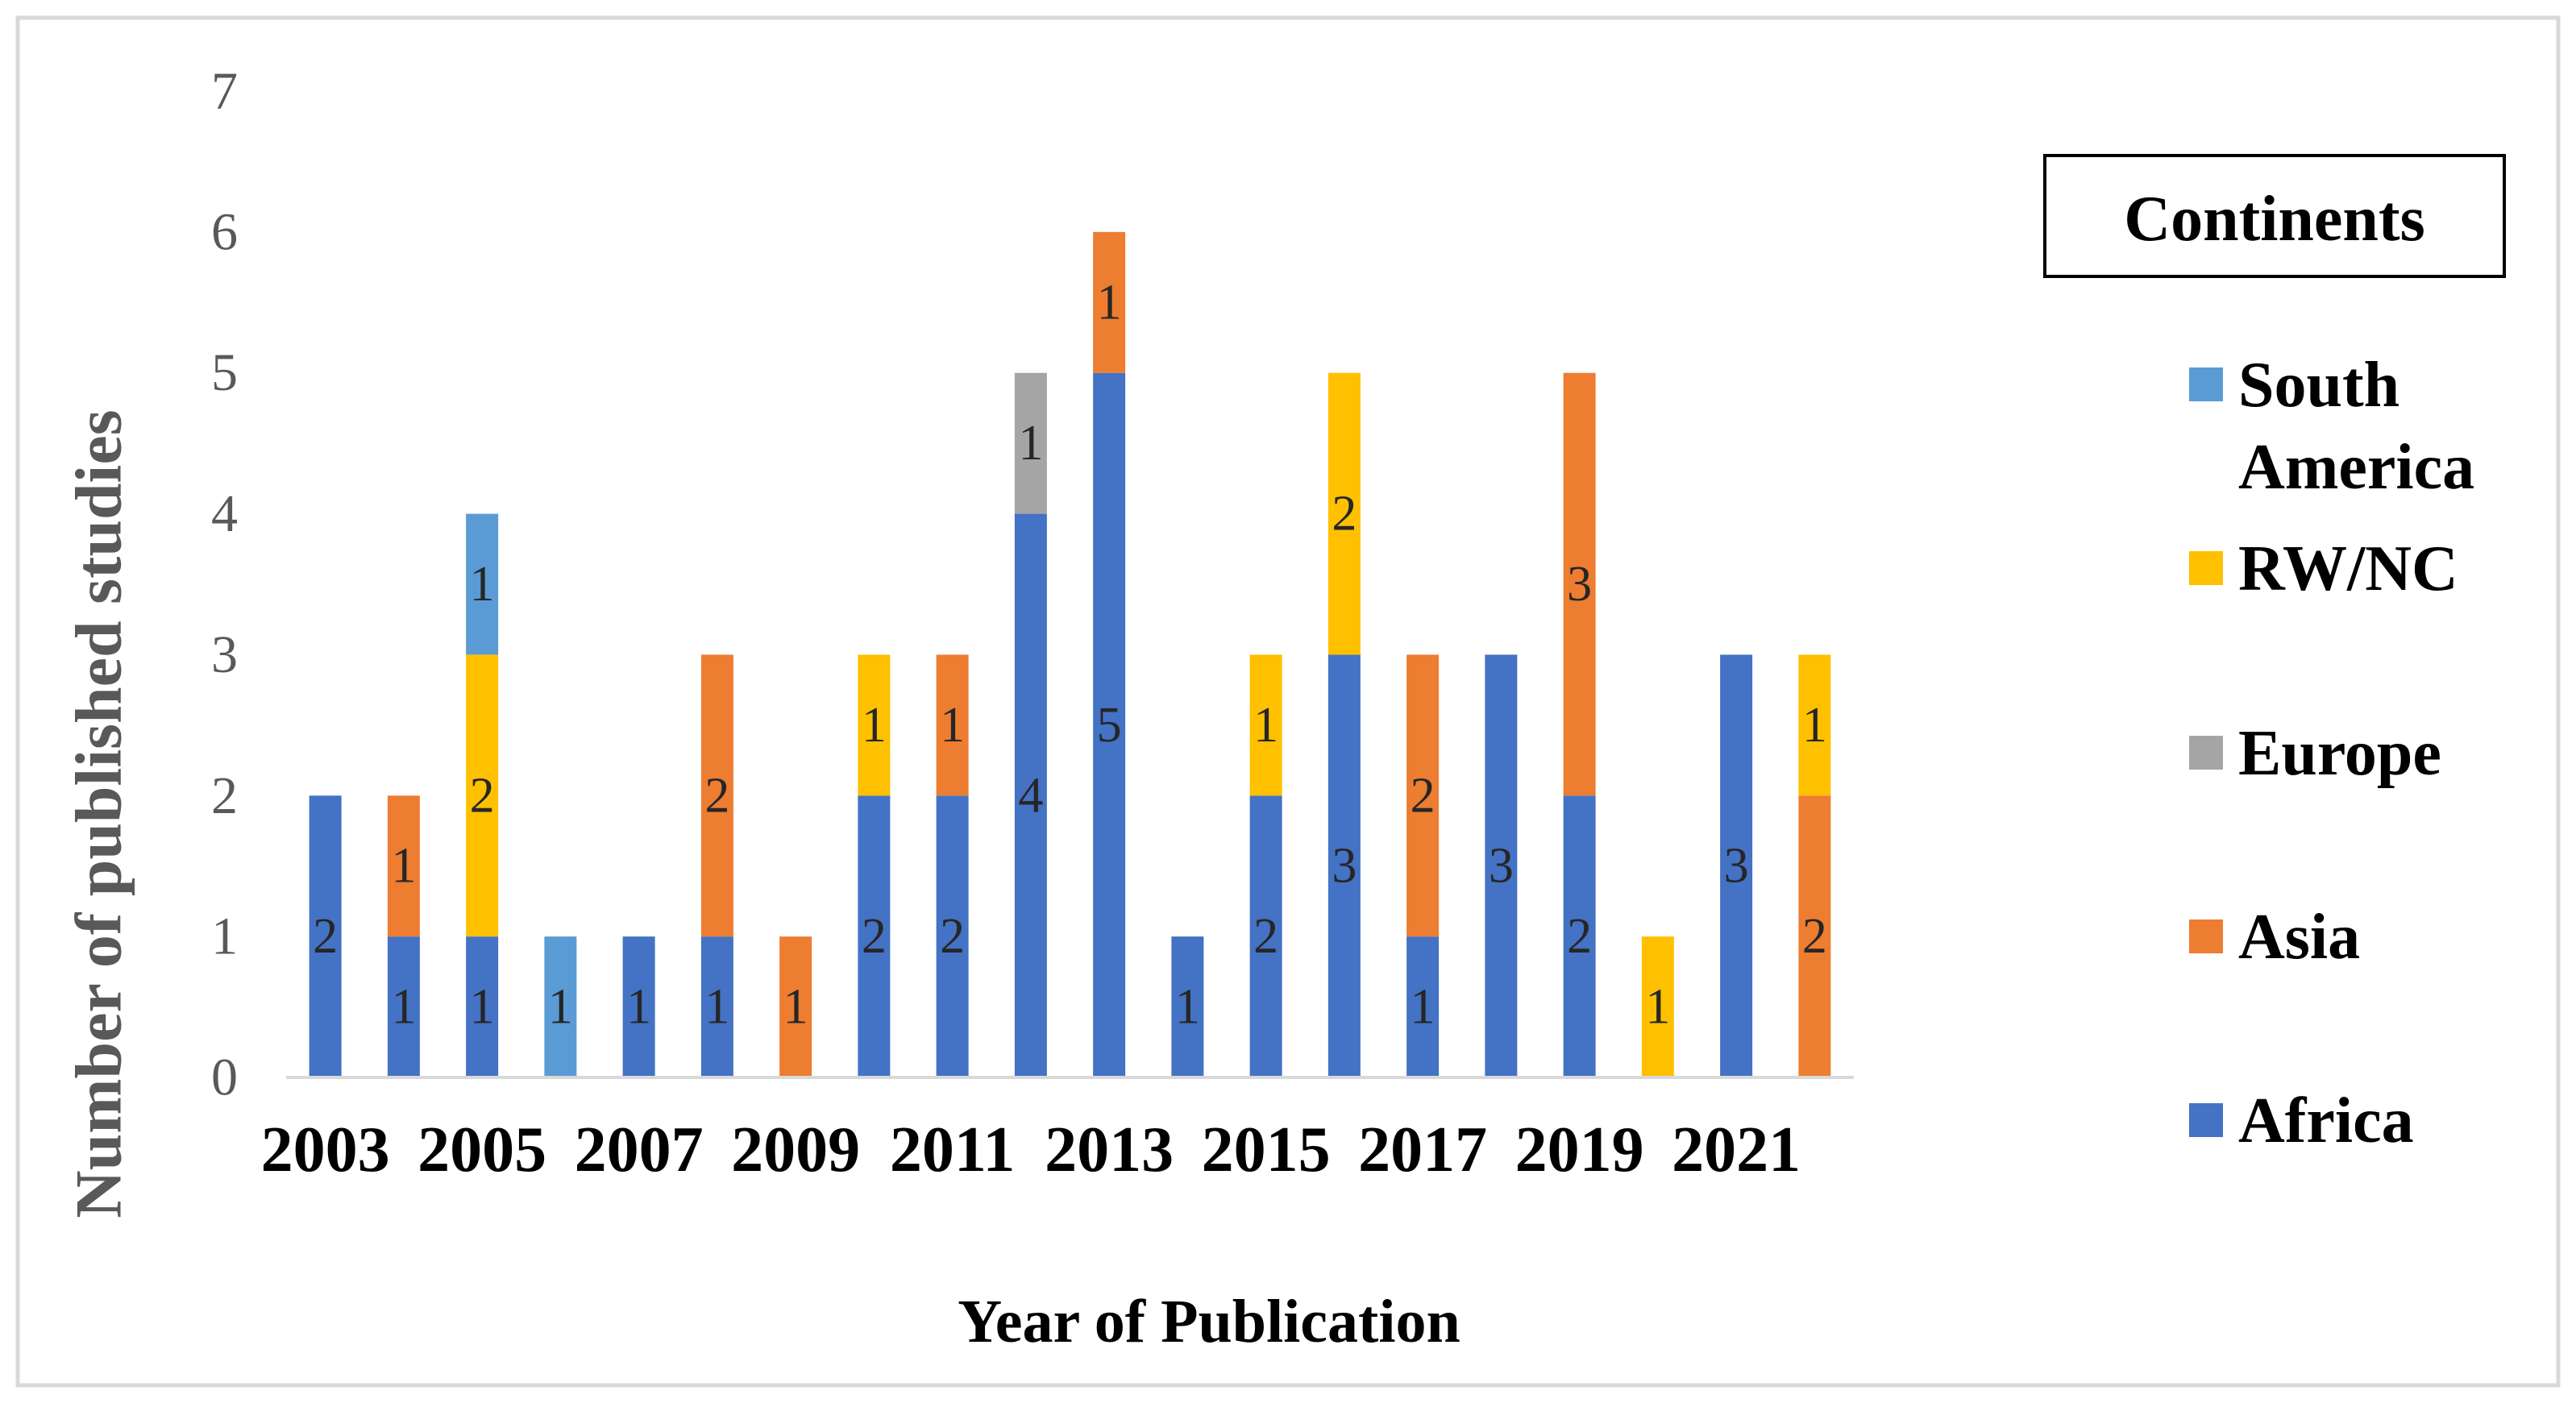 This screenshot has width=2576, height=1403. I want to click on data-label-2015-rw-nc: 1, so click(1265, 725).